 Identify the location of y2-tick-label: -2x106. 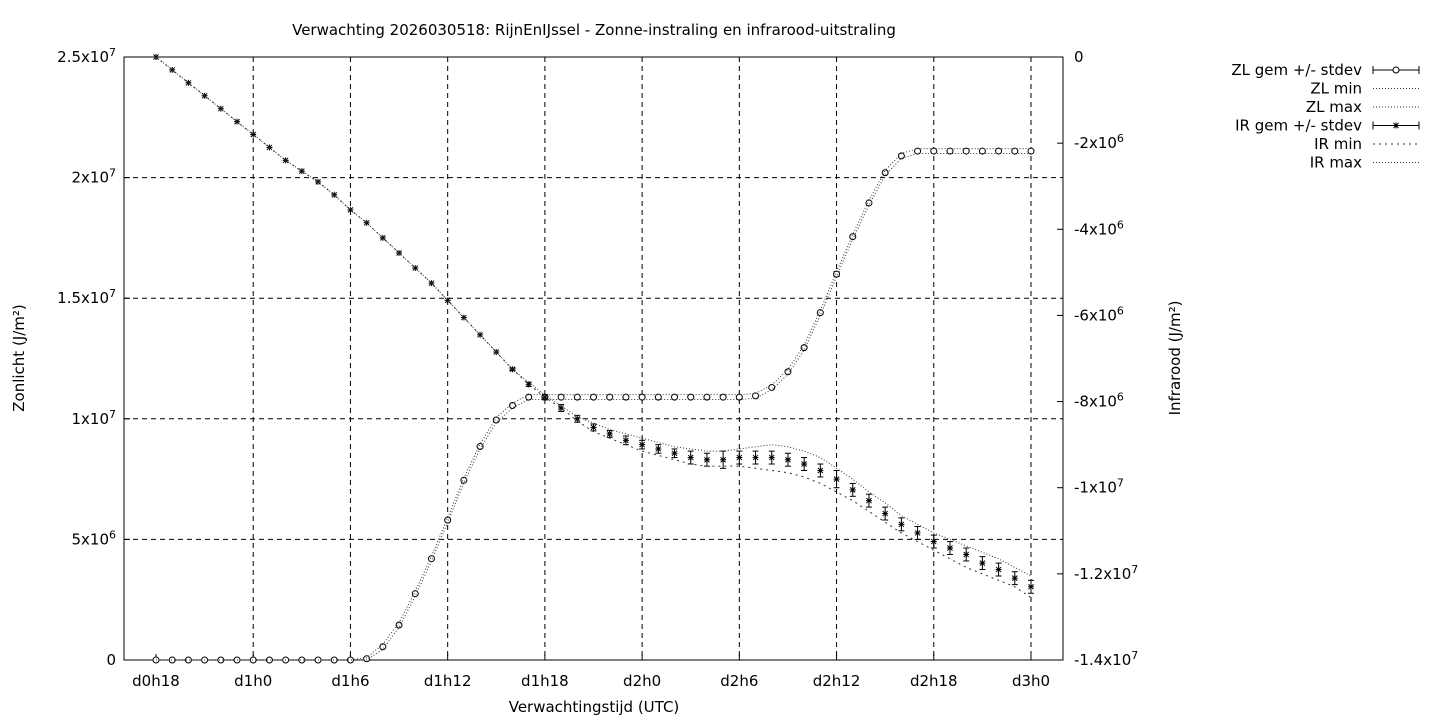
(1099, 142).